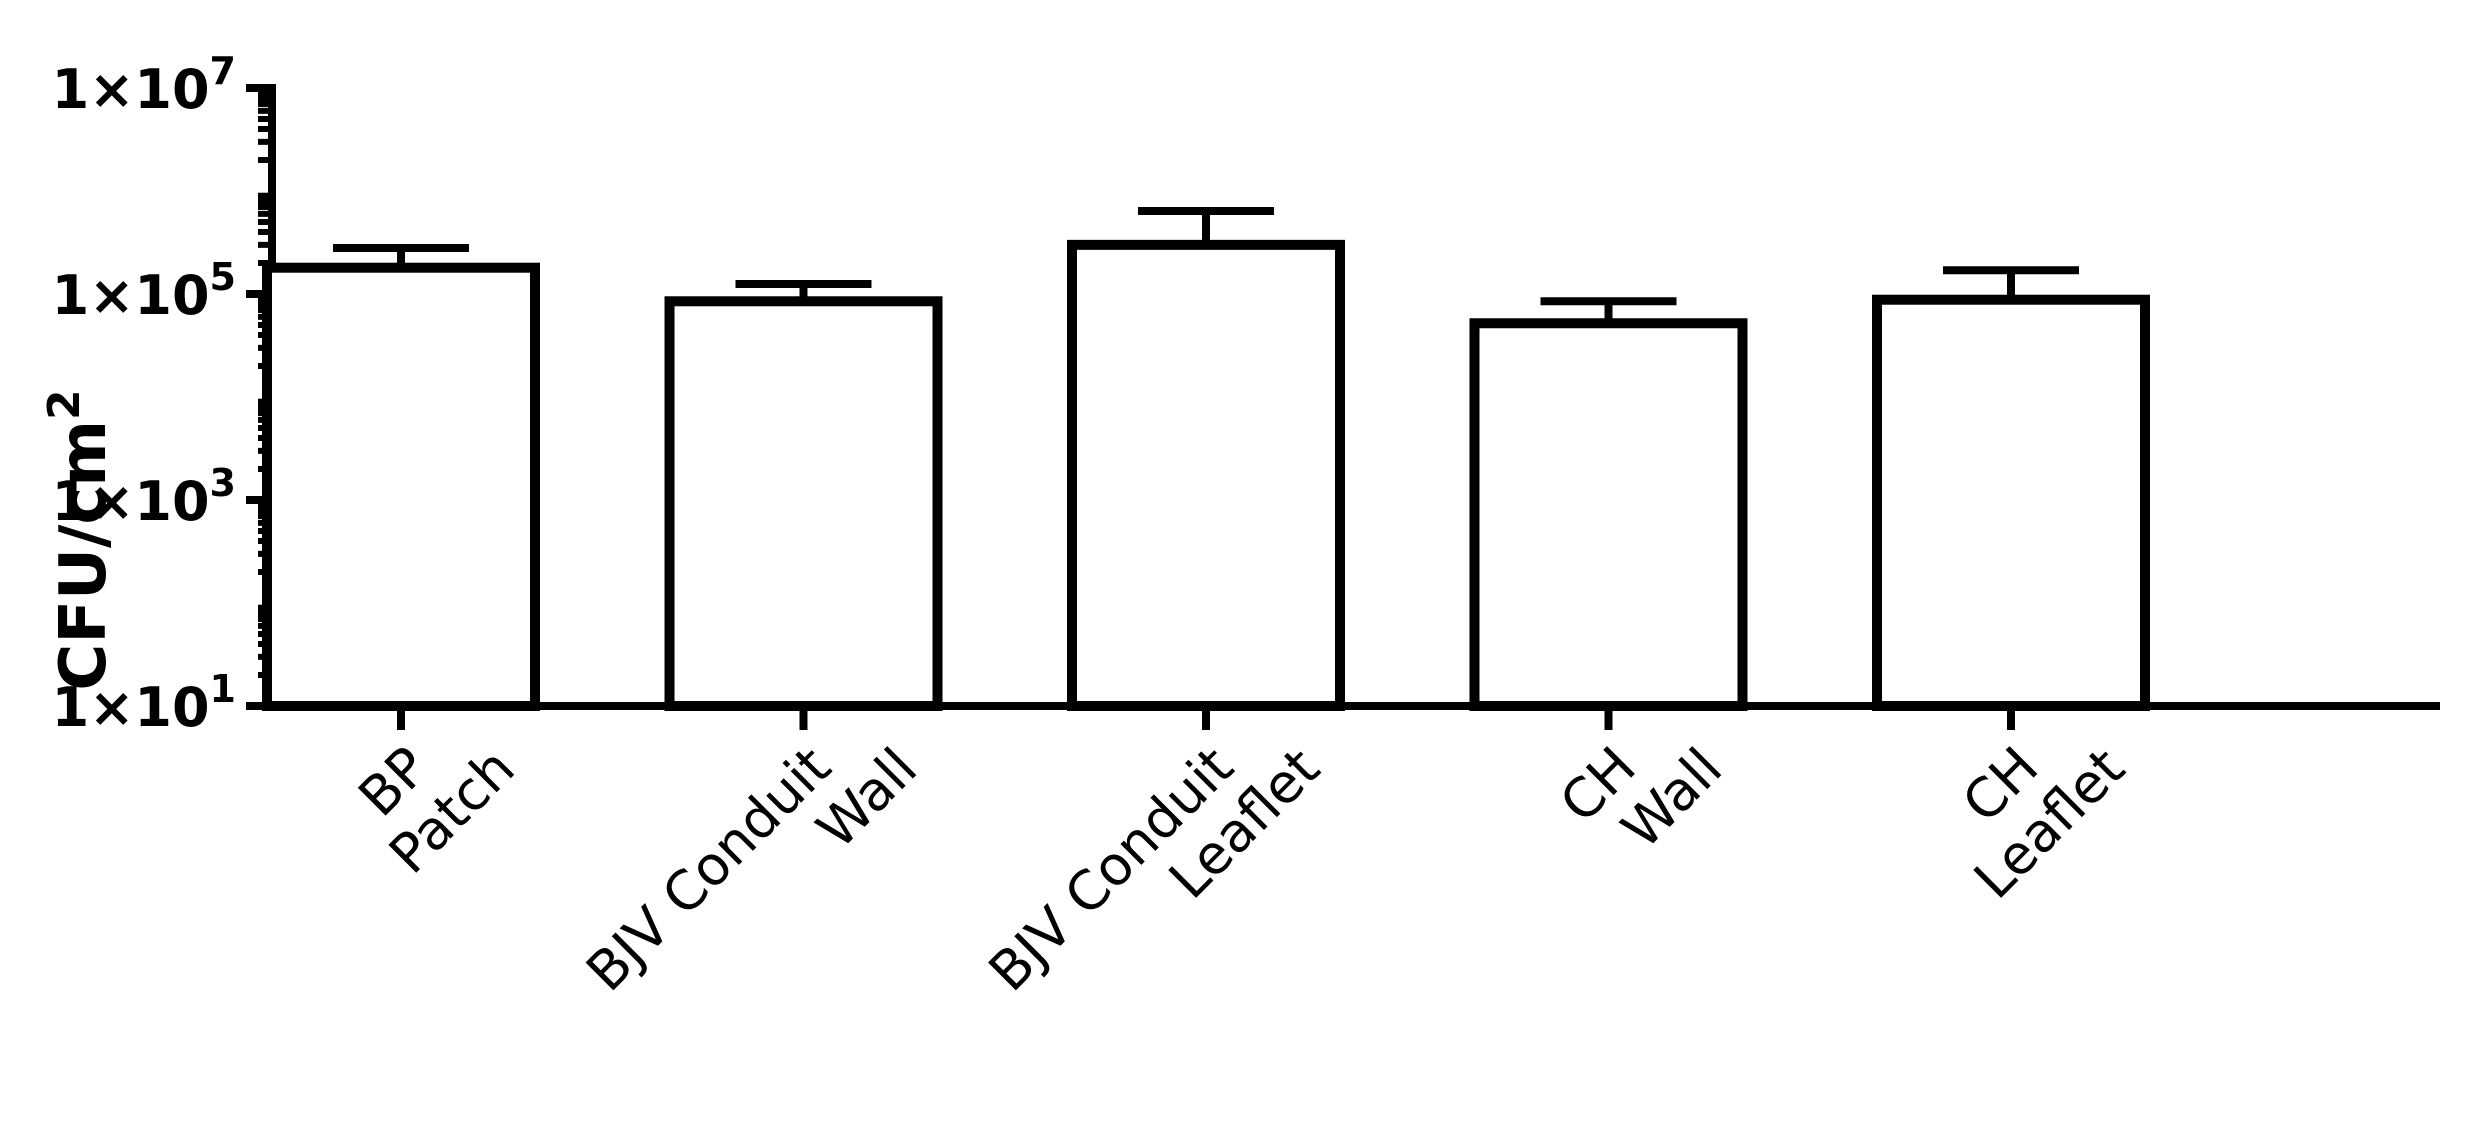  Describe the element at coordinates (223, 277) in the screenshot. I see `y-tick-exponent: 5` at that location.